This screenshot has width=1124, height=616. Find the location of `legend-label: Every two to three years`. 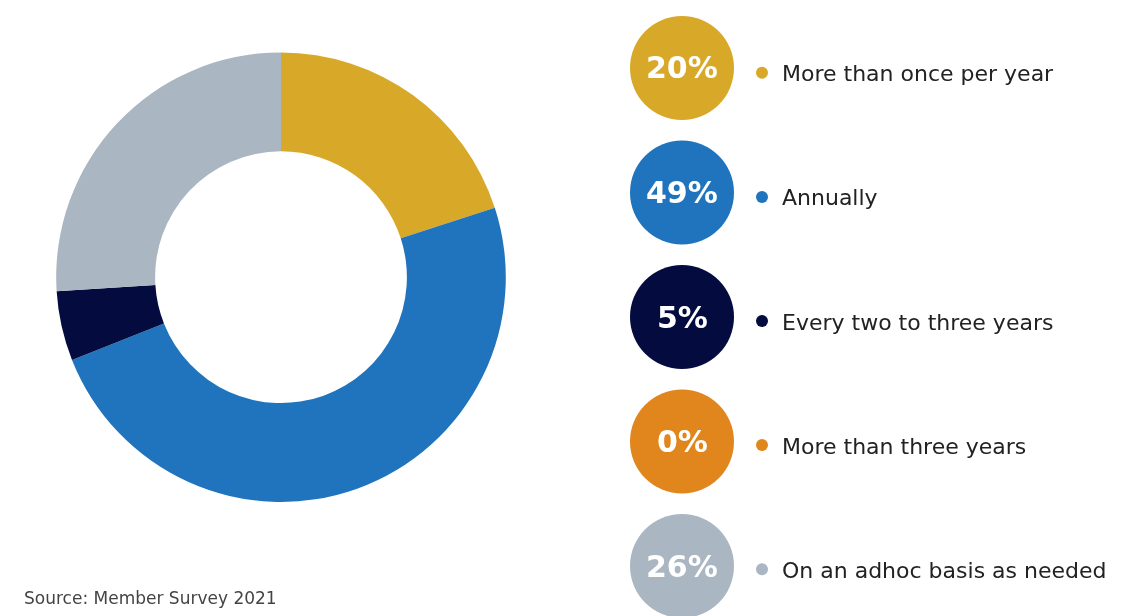

legend-label: Every two to three years is located at coordinates (918, 322).